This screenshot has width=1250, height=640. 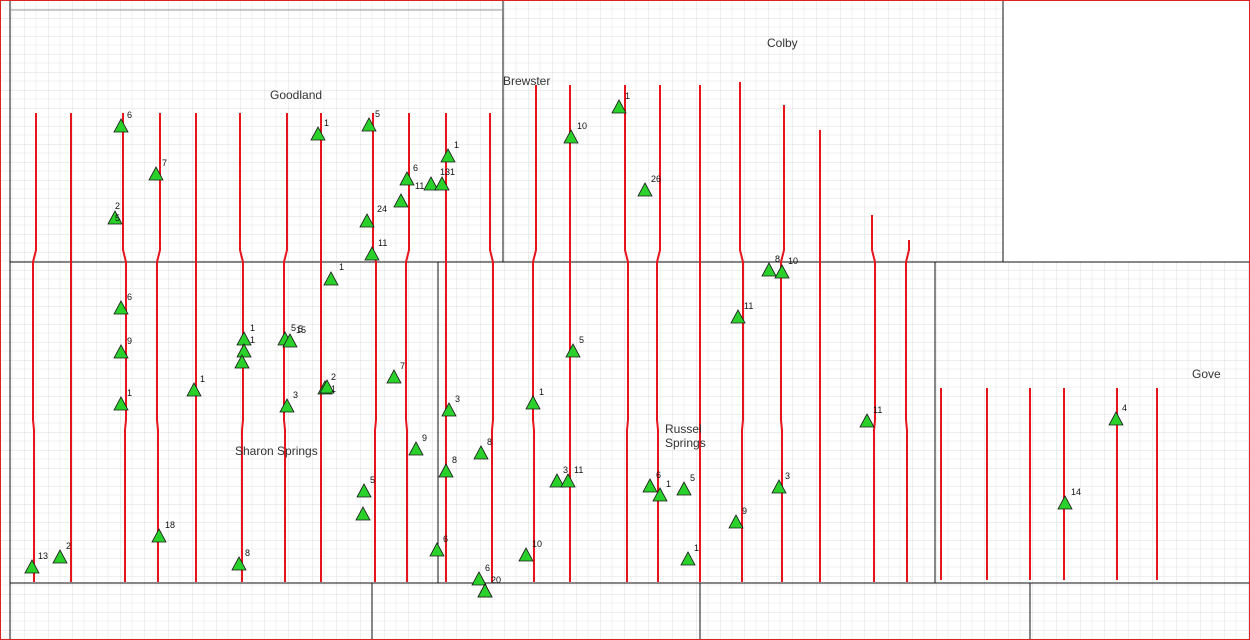 What do you see at coordinates (1206, 374) in the screenshot?
I see `town-label: Gove` at bounding box center [1206, 374].